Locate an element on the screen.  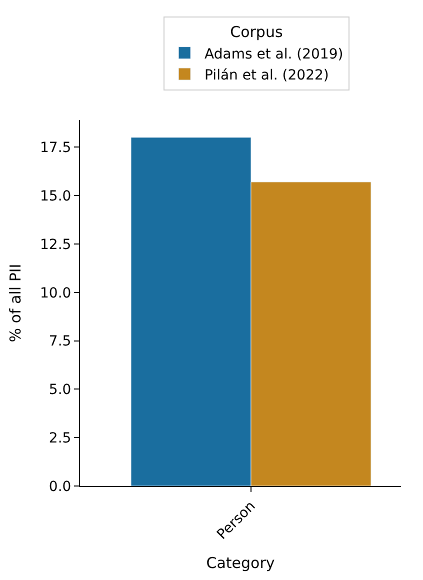
y-tick-label: 2.5 is located at coordinates (60, 438).